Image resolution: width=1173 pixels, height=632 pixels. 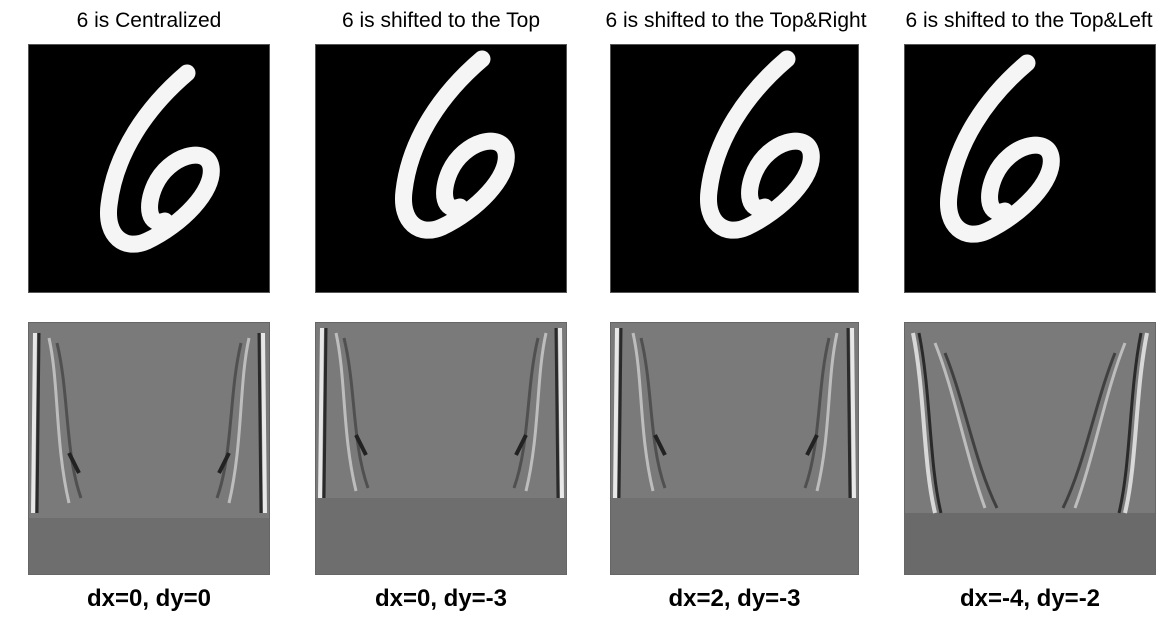 I want to click on shift-caption-2: dx=0, dy=-3, so click(x=441, y=598).